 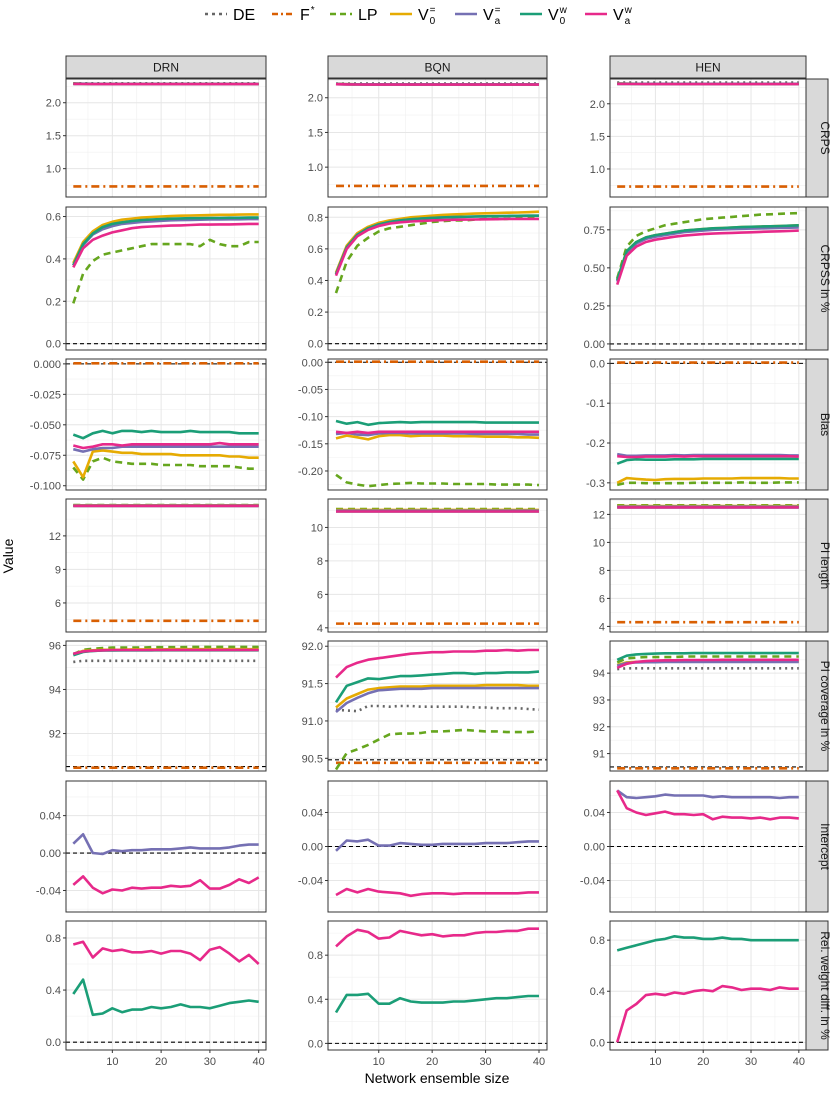 I want to click on legend-label: LP, so click(x=368, y=15).